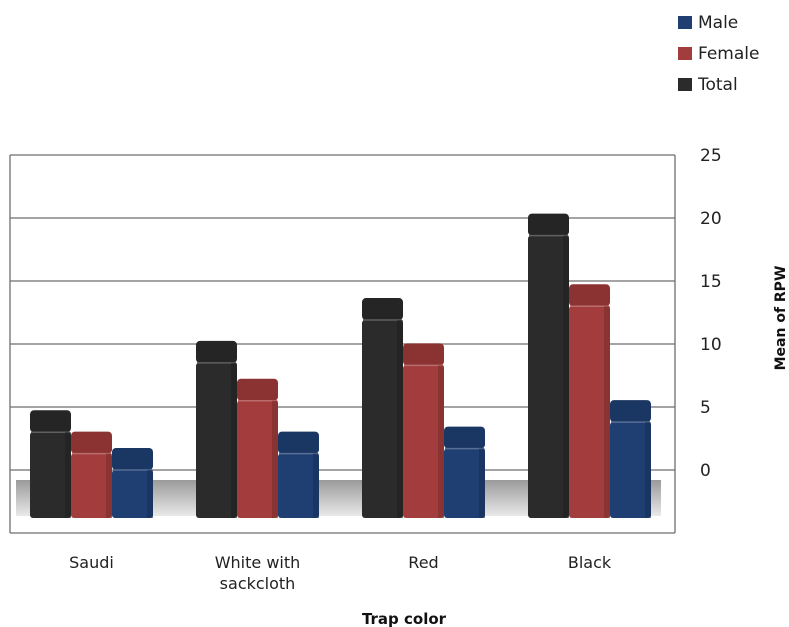 The image size is (789, 627). I want to click on y-tick-label: 25, so click(711, 156).